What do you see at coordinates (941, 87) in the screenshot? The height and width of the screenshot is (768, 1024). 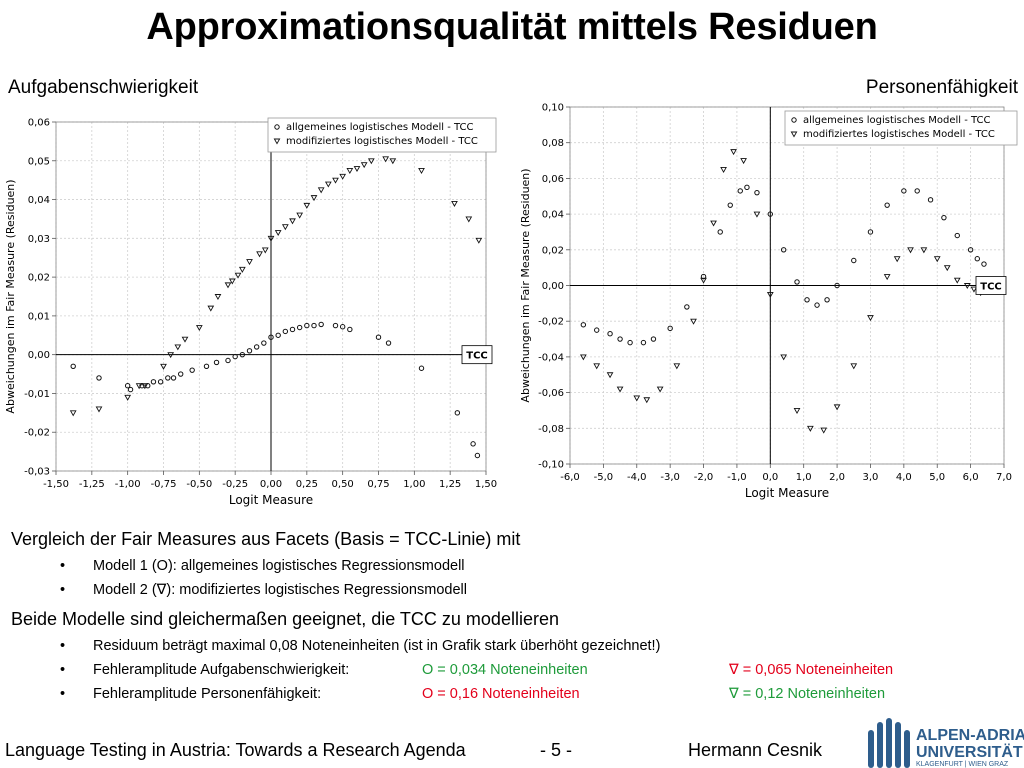 I see `subtitle-person-ability: Personenfähigkeit` at bounding box center [941, 87].